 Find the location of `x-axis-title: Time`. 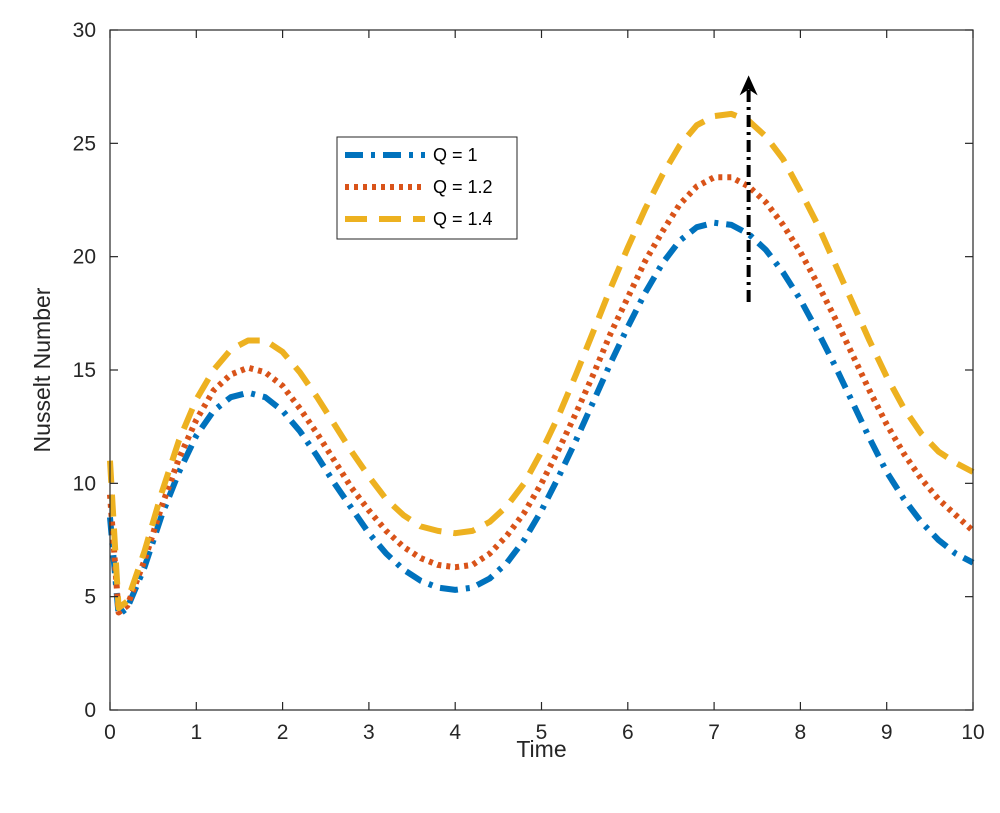

x-axis-title: Time is located at coordinates (541, 749).